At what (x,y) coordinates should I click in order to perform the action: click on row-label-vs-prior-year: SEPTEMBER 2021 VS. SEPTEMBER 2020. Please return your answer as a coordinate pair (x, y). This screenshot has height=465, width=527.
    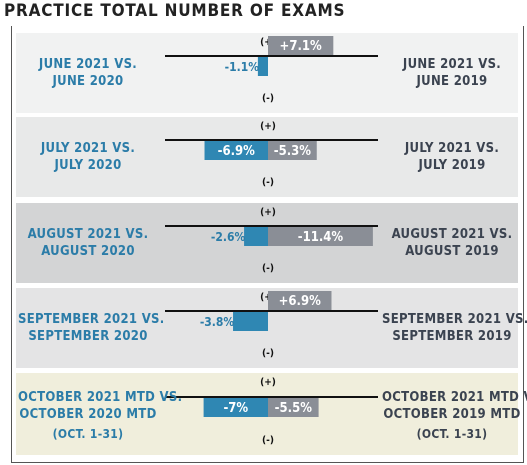
    Looking at the image, I should click on (91, 328).